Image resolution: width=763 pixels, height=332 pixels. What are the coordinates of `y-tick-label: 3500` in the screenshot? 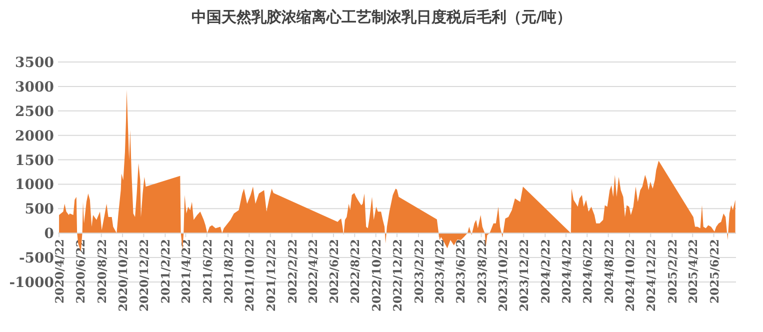 It's located at (34, 63).